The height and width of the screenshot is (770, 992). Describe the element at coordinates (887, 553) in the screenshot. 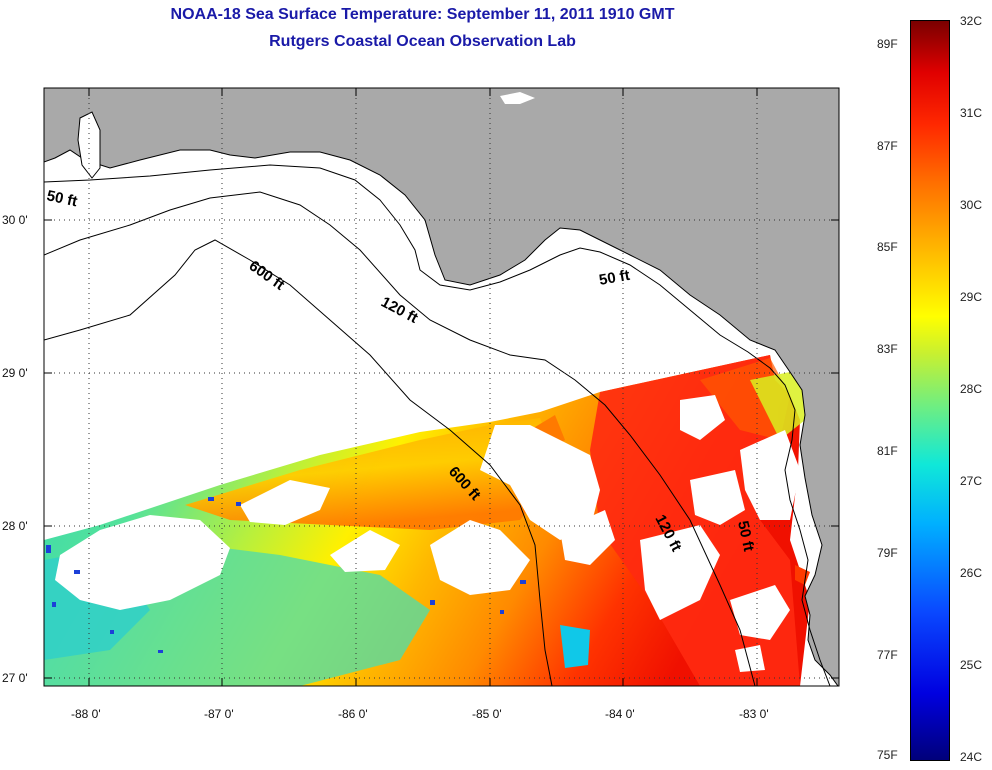

I see `colorbar-f-79: 79F` at that location.